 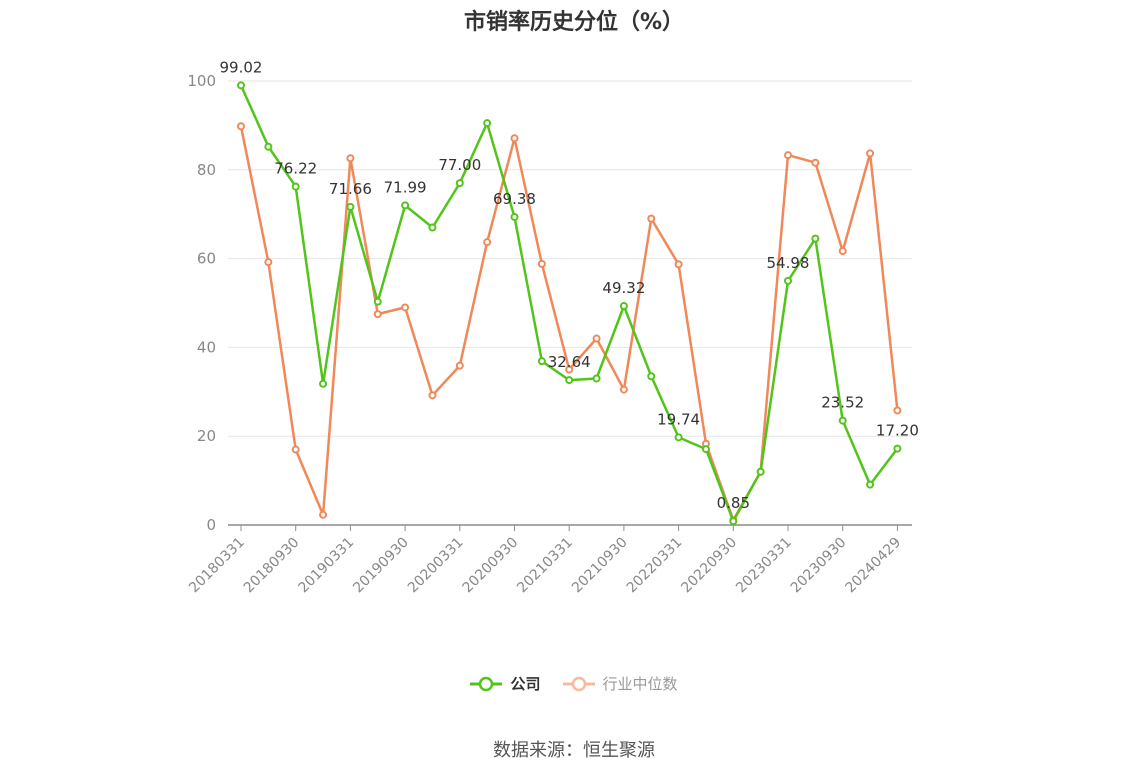 I want to click on data-label: 77.00, so click(x=459, y=165).